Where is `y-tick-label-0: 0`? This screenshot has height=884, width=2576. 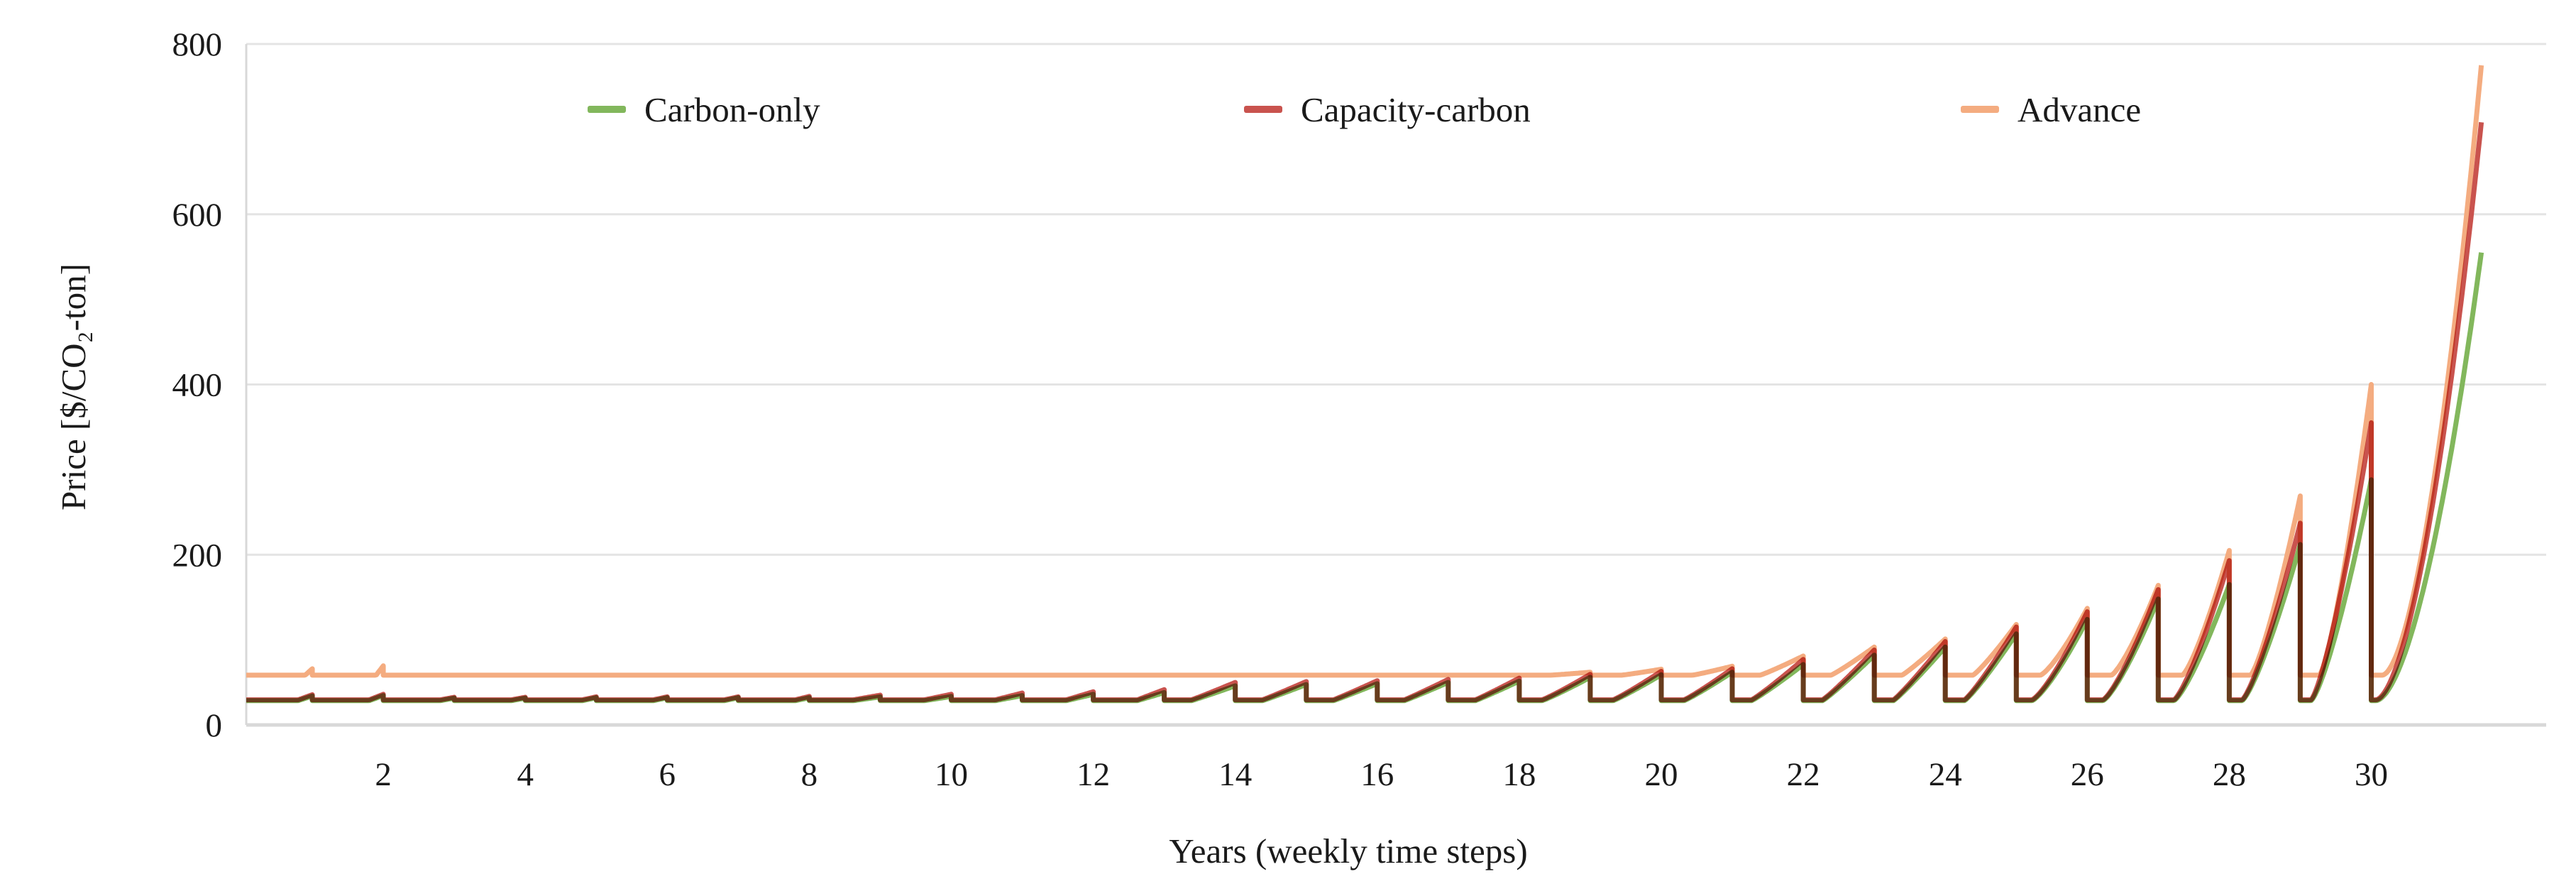
y-tick-label-0: 0 is located at coordinates (214, 725).